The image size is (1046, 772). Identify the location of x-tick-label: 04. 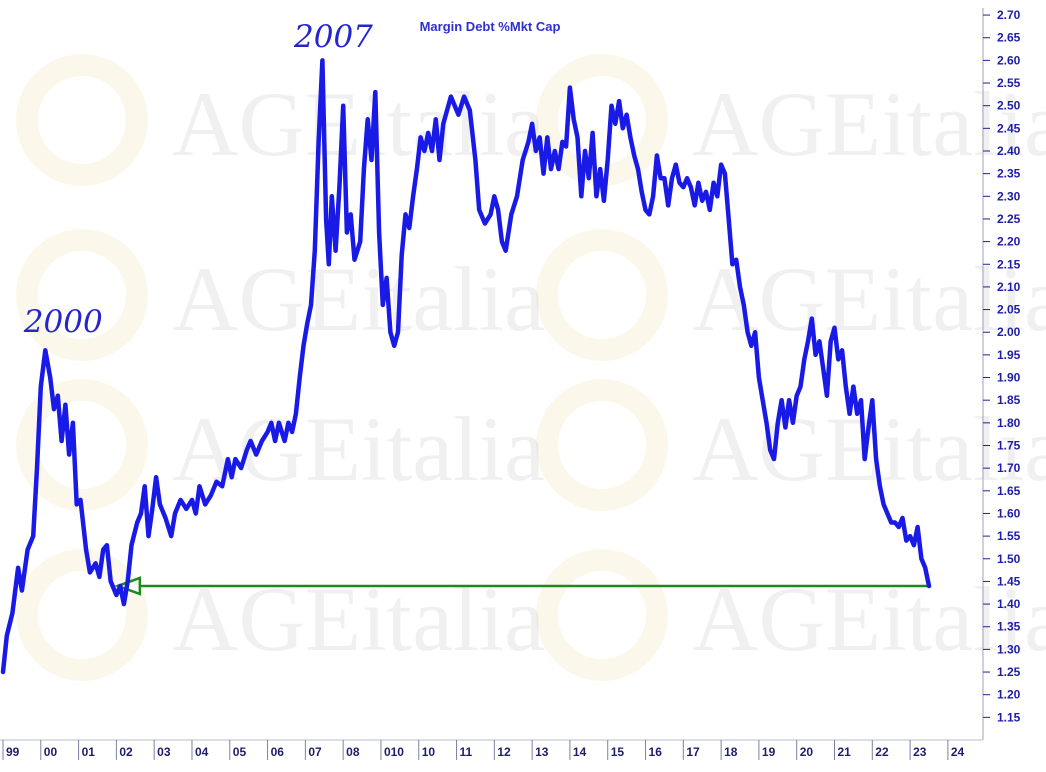
(202, 752).